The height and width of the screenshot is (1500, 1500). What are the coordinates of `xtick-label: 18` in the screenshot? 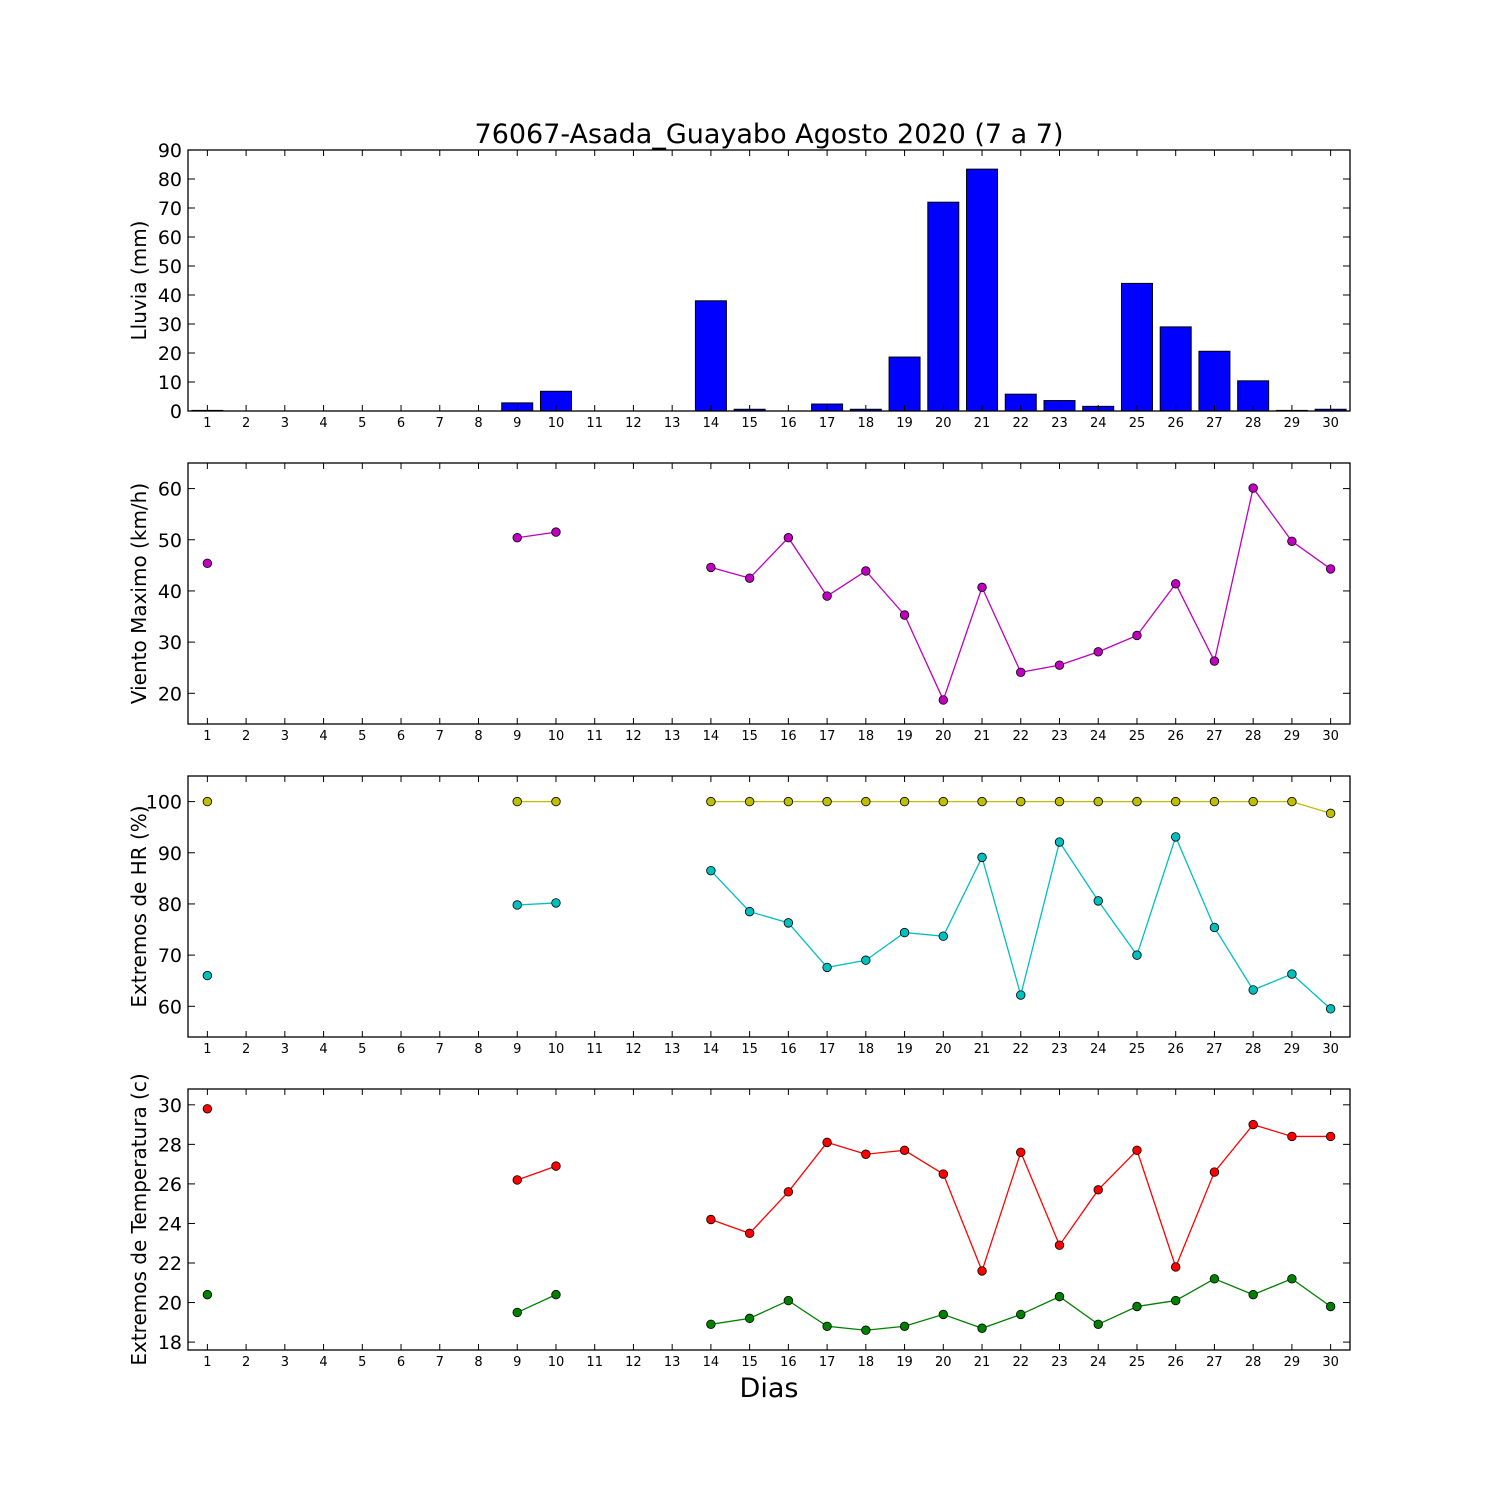 It's located at (866, 736).